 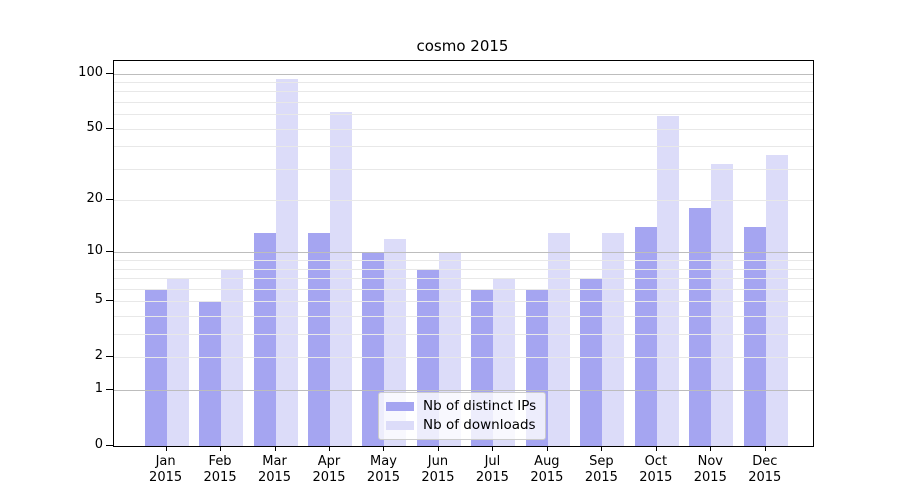 I want to click on x-tick-mark-jun, so click(x=438, y=448).